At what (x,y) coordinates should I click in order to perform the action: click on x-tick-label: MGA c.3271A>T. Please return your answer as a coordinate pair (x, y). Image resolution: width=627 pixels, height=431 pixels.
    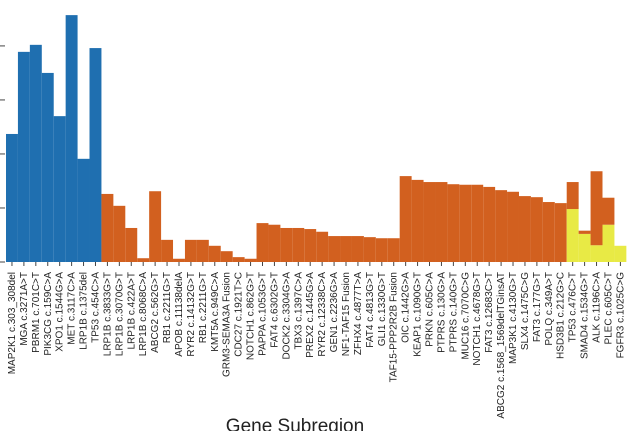
    Looking at the image, I should click on (24, 309).